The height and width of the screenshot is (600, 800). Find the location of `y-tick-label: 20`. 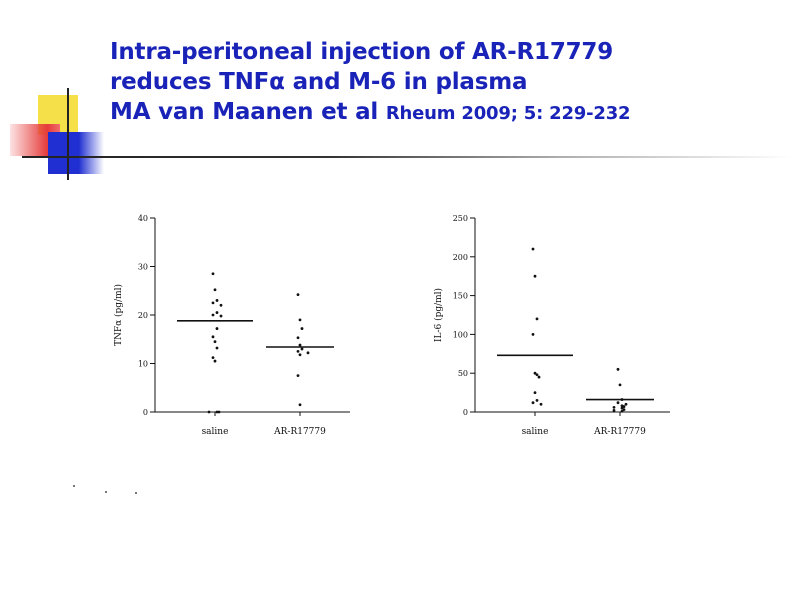

y-tick-label: 20 is located at coordinates (143, 315).